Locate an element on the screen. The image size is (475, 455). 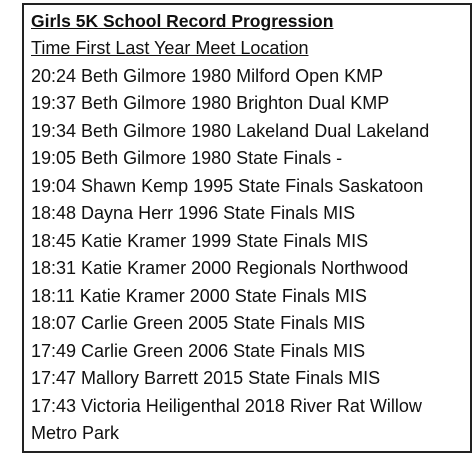
column-header: Time First Last Year Meet Location is located at coordinates (170, 48).